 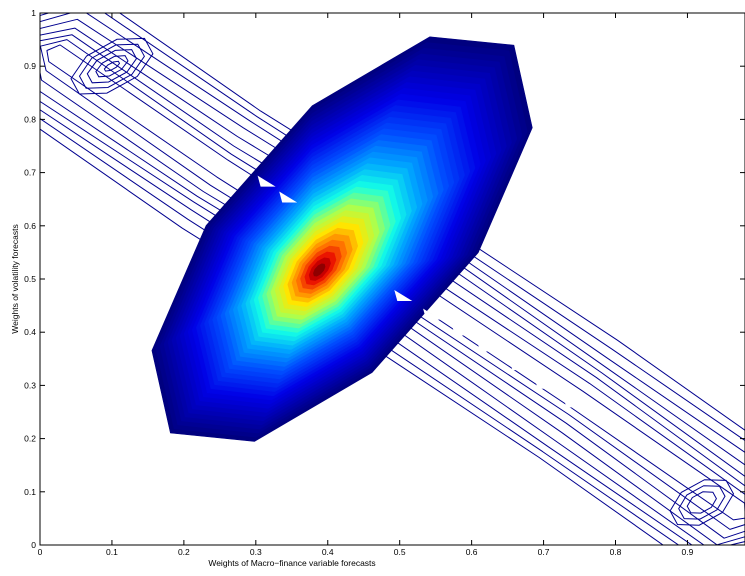 I want to click on lower-right-island-contour, so click(x=702, y=502).